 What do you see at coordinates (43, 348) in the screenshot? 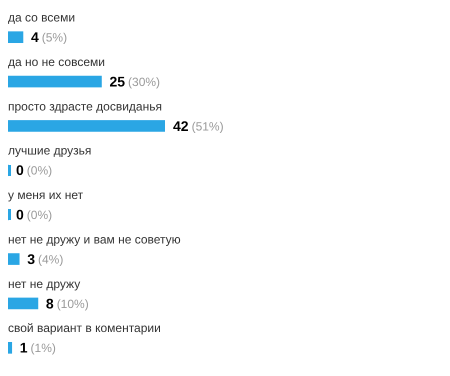
I see `annotation: (1%)` at bounding box center [43, 348].